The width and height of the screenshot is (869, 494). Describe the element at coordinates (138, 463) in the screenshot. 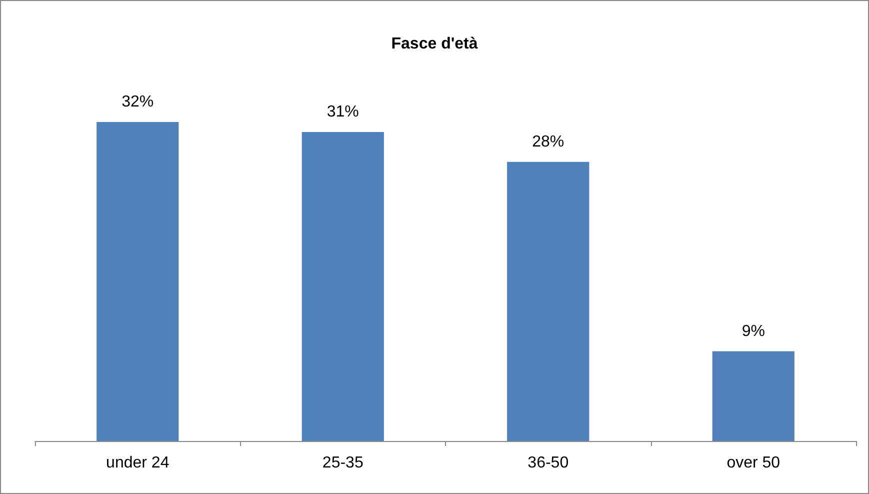

I see `x-tick-label: under 24` at that location.